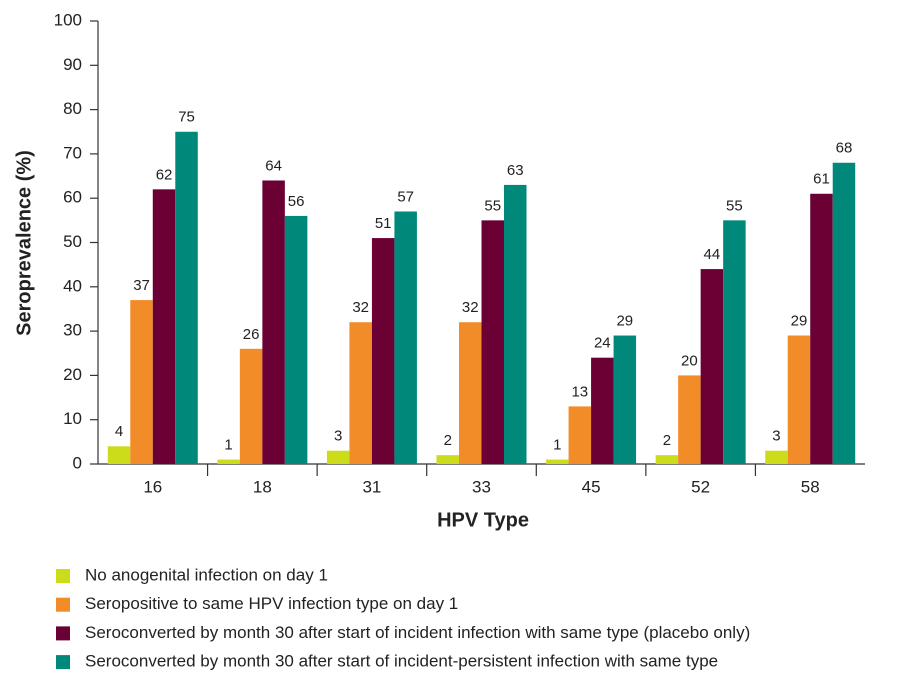 The width and height of the screenshot is (922, 678). I want to click on y-tick-label: 40, so click(72, 285).